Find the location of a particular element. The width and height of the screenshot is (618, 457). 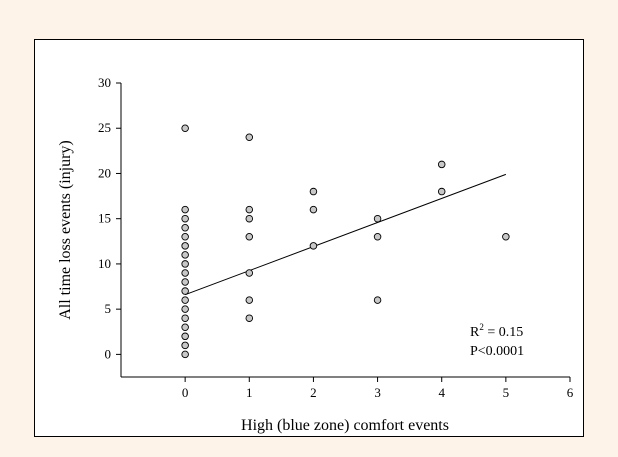

x-tick-label: 4 is located at coordinates (441, 392).